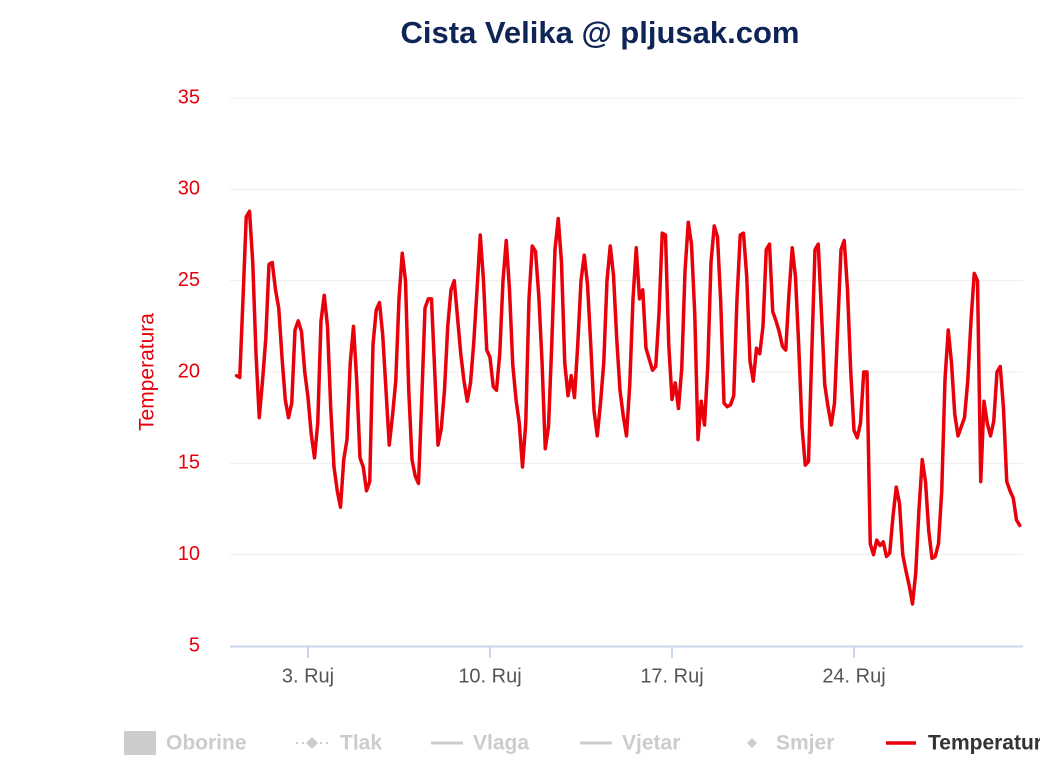 This screenshot has width=1040, height=768. Describe the element at coordinates (651, 743) in the screenshot. I see `legend-item: Vjetar` at that location.